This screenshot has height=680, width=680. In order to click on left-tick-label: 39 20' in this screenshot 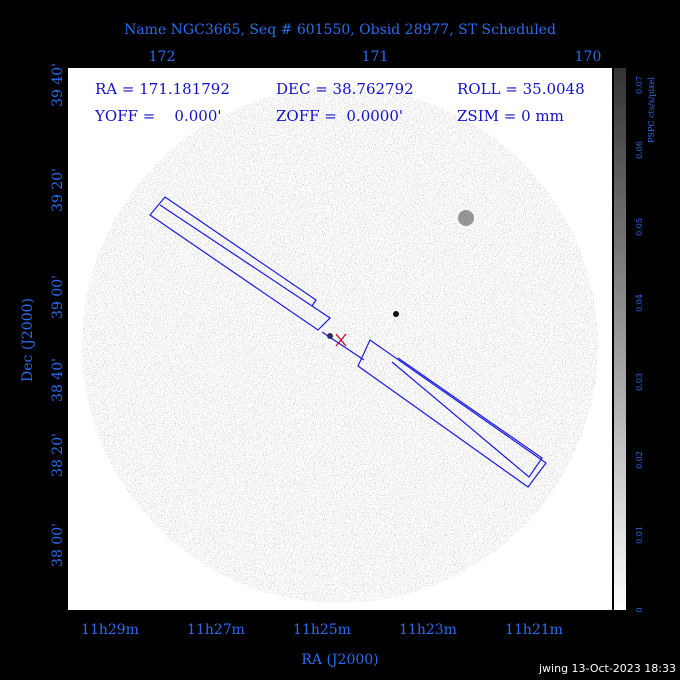, I will do `click(58, 190)`.